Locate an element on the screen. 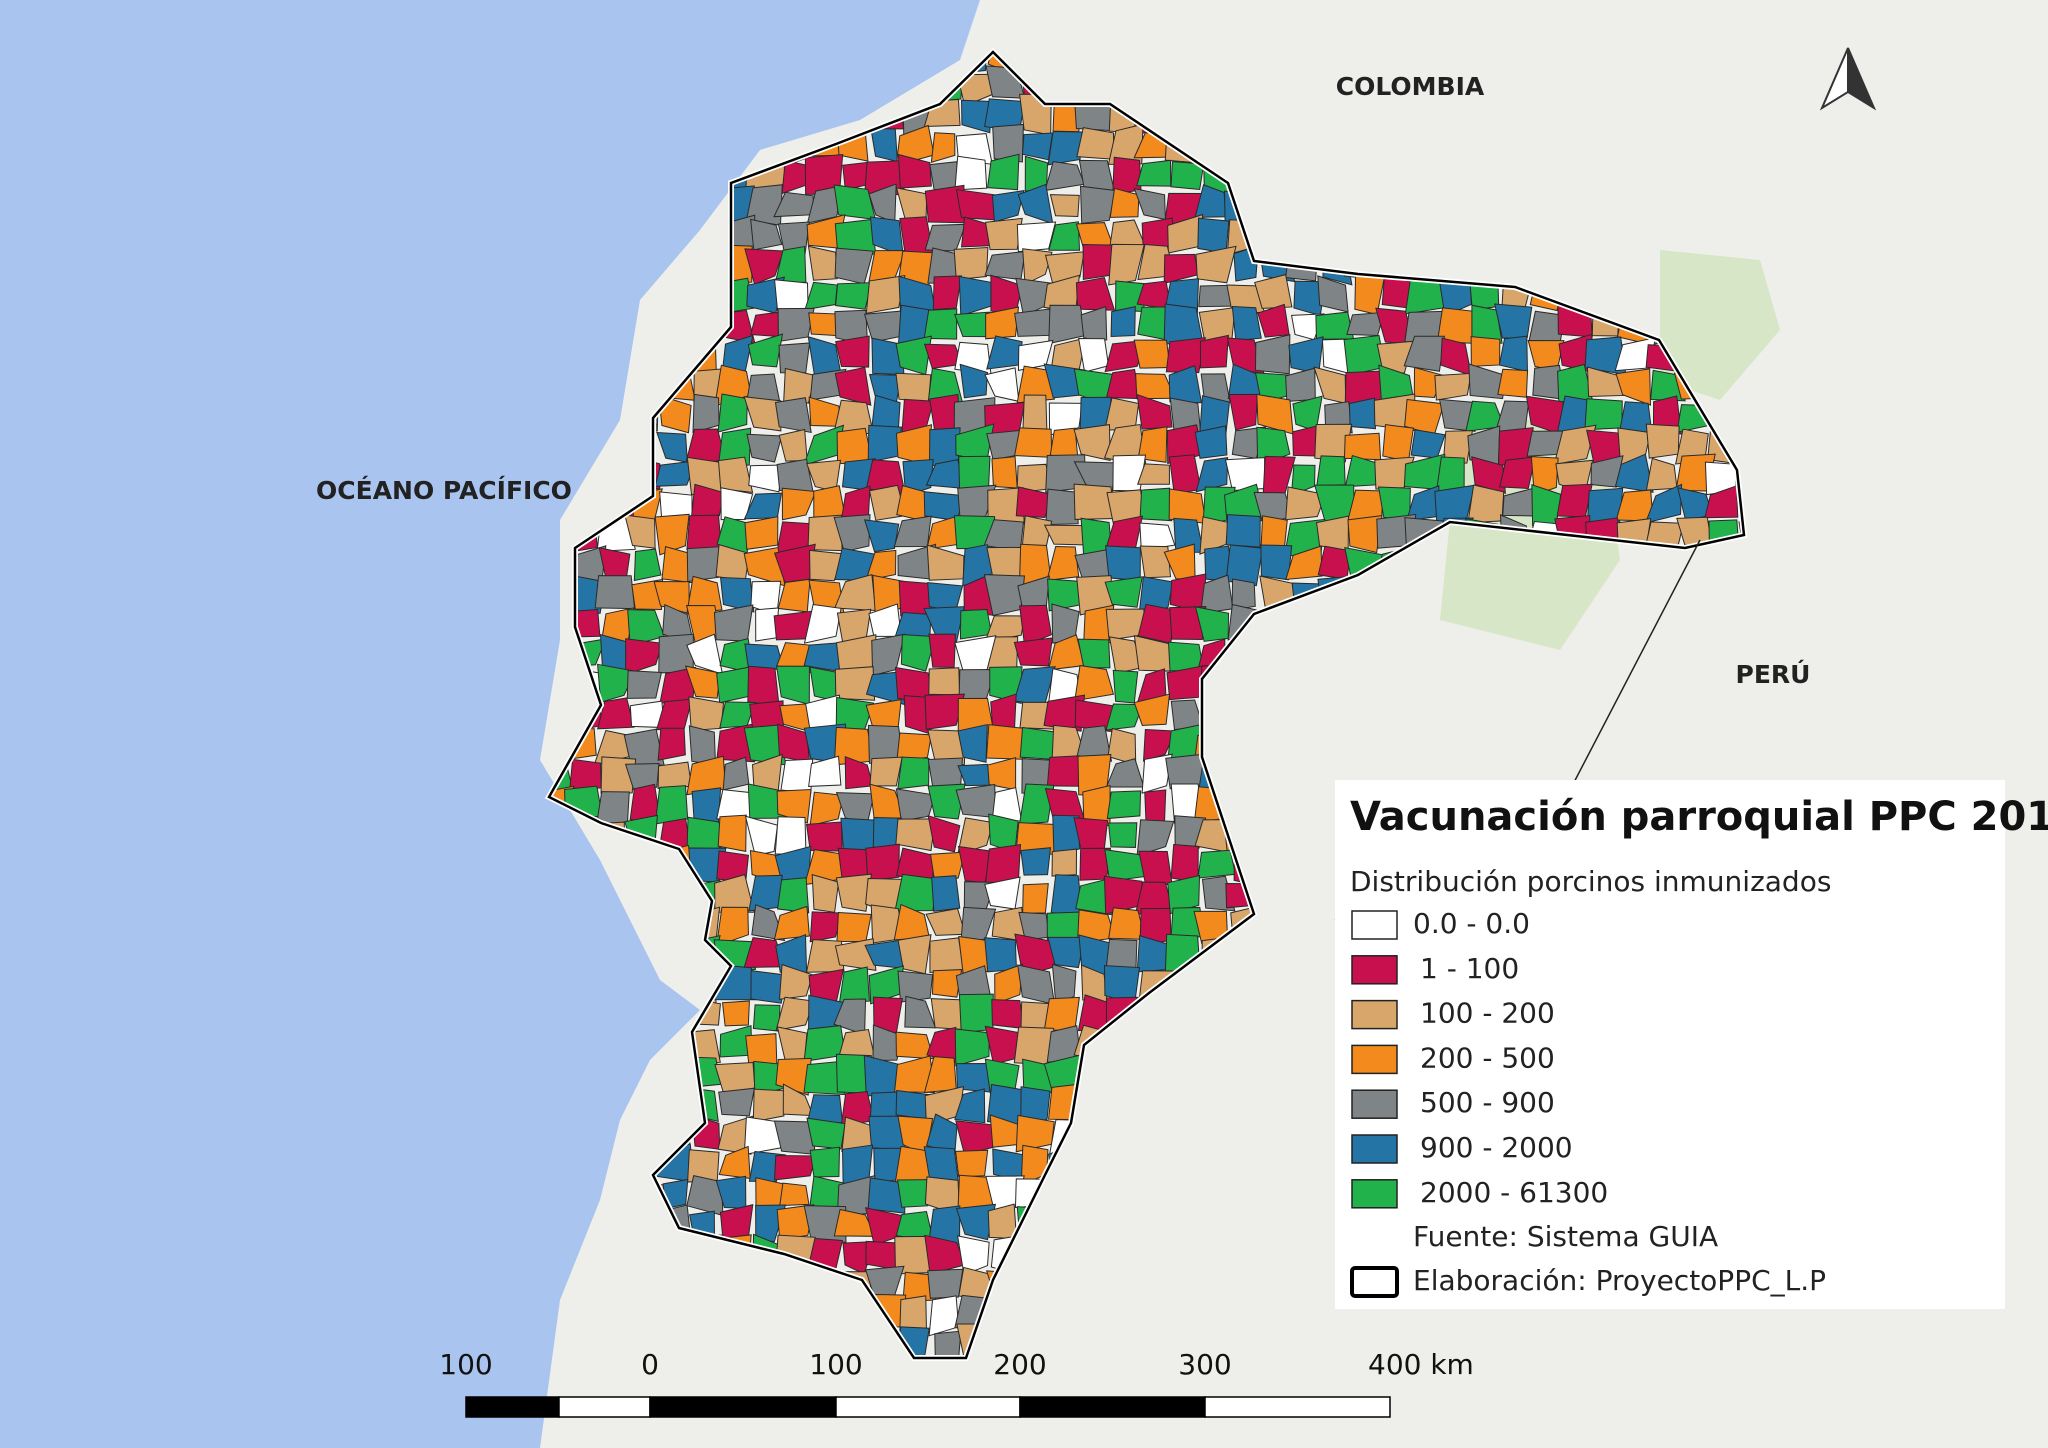  scale-label: 0 is located at coordinates (650, 1364).